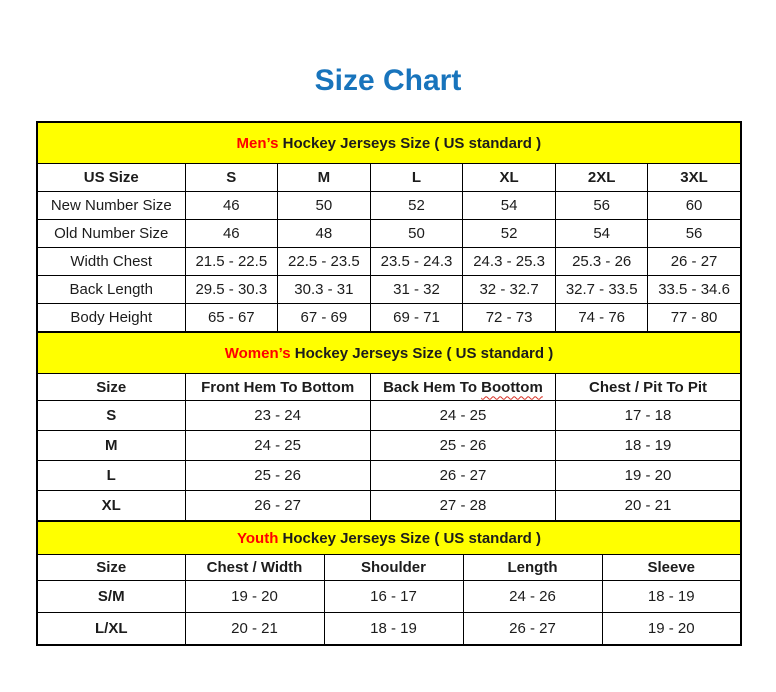  Describe the element at coordinates (694, 205) in the screenshot. I see `table-cell: 60` at that location.